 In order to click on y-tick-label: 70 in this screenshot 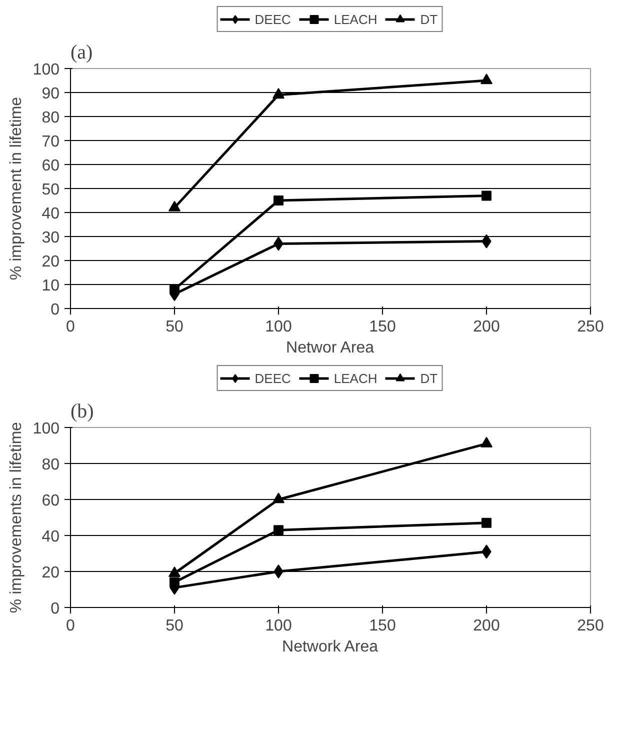, I will do `click(51, 142)`.